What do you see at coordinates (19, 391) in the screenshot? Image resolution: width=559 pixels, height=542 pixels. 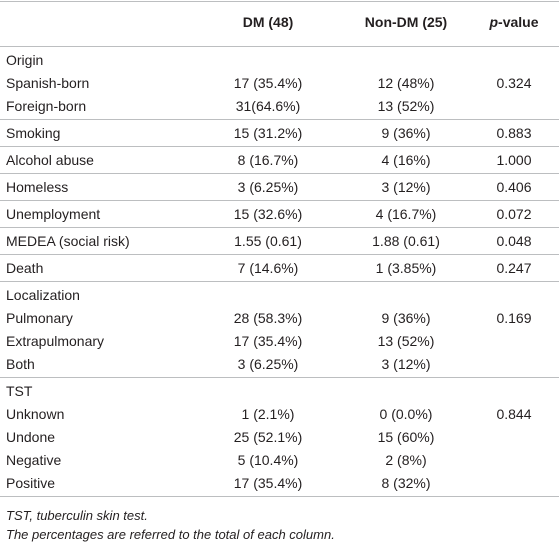 I see `row-label: TST` at bounding box center [19, 391].